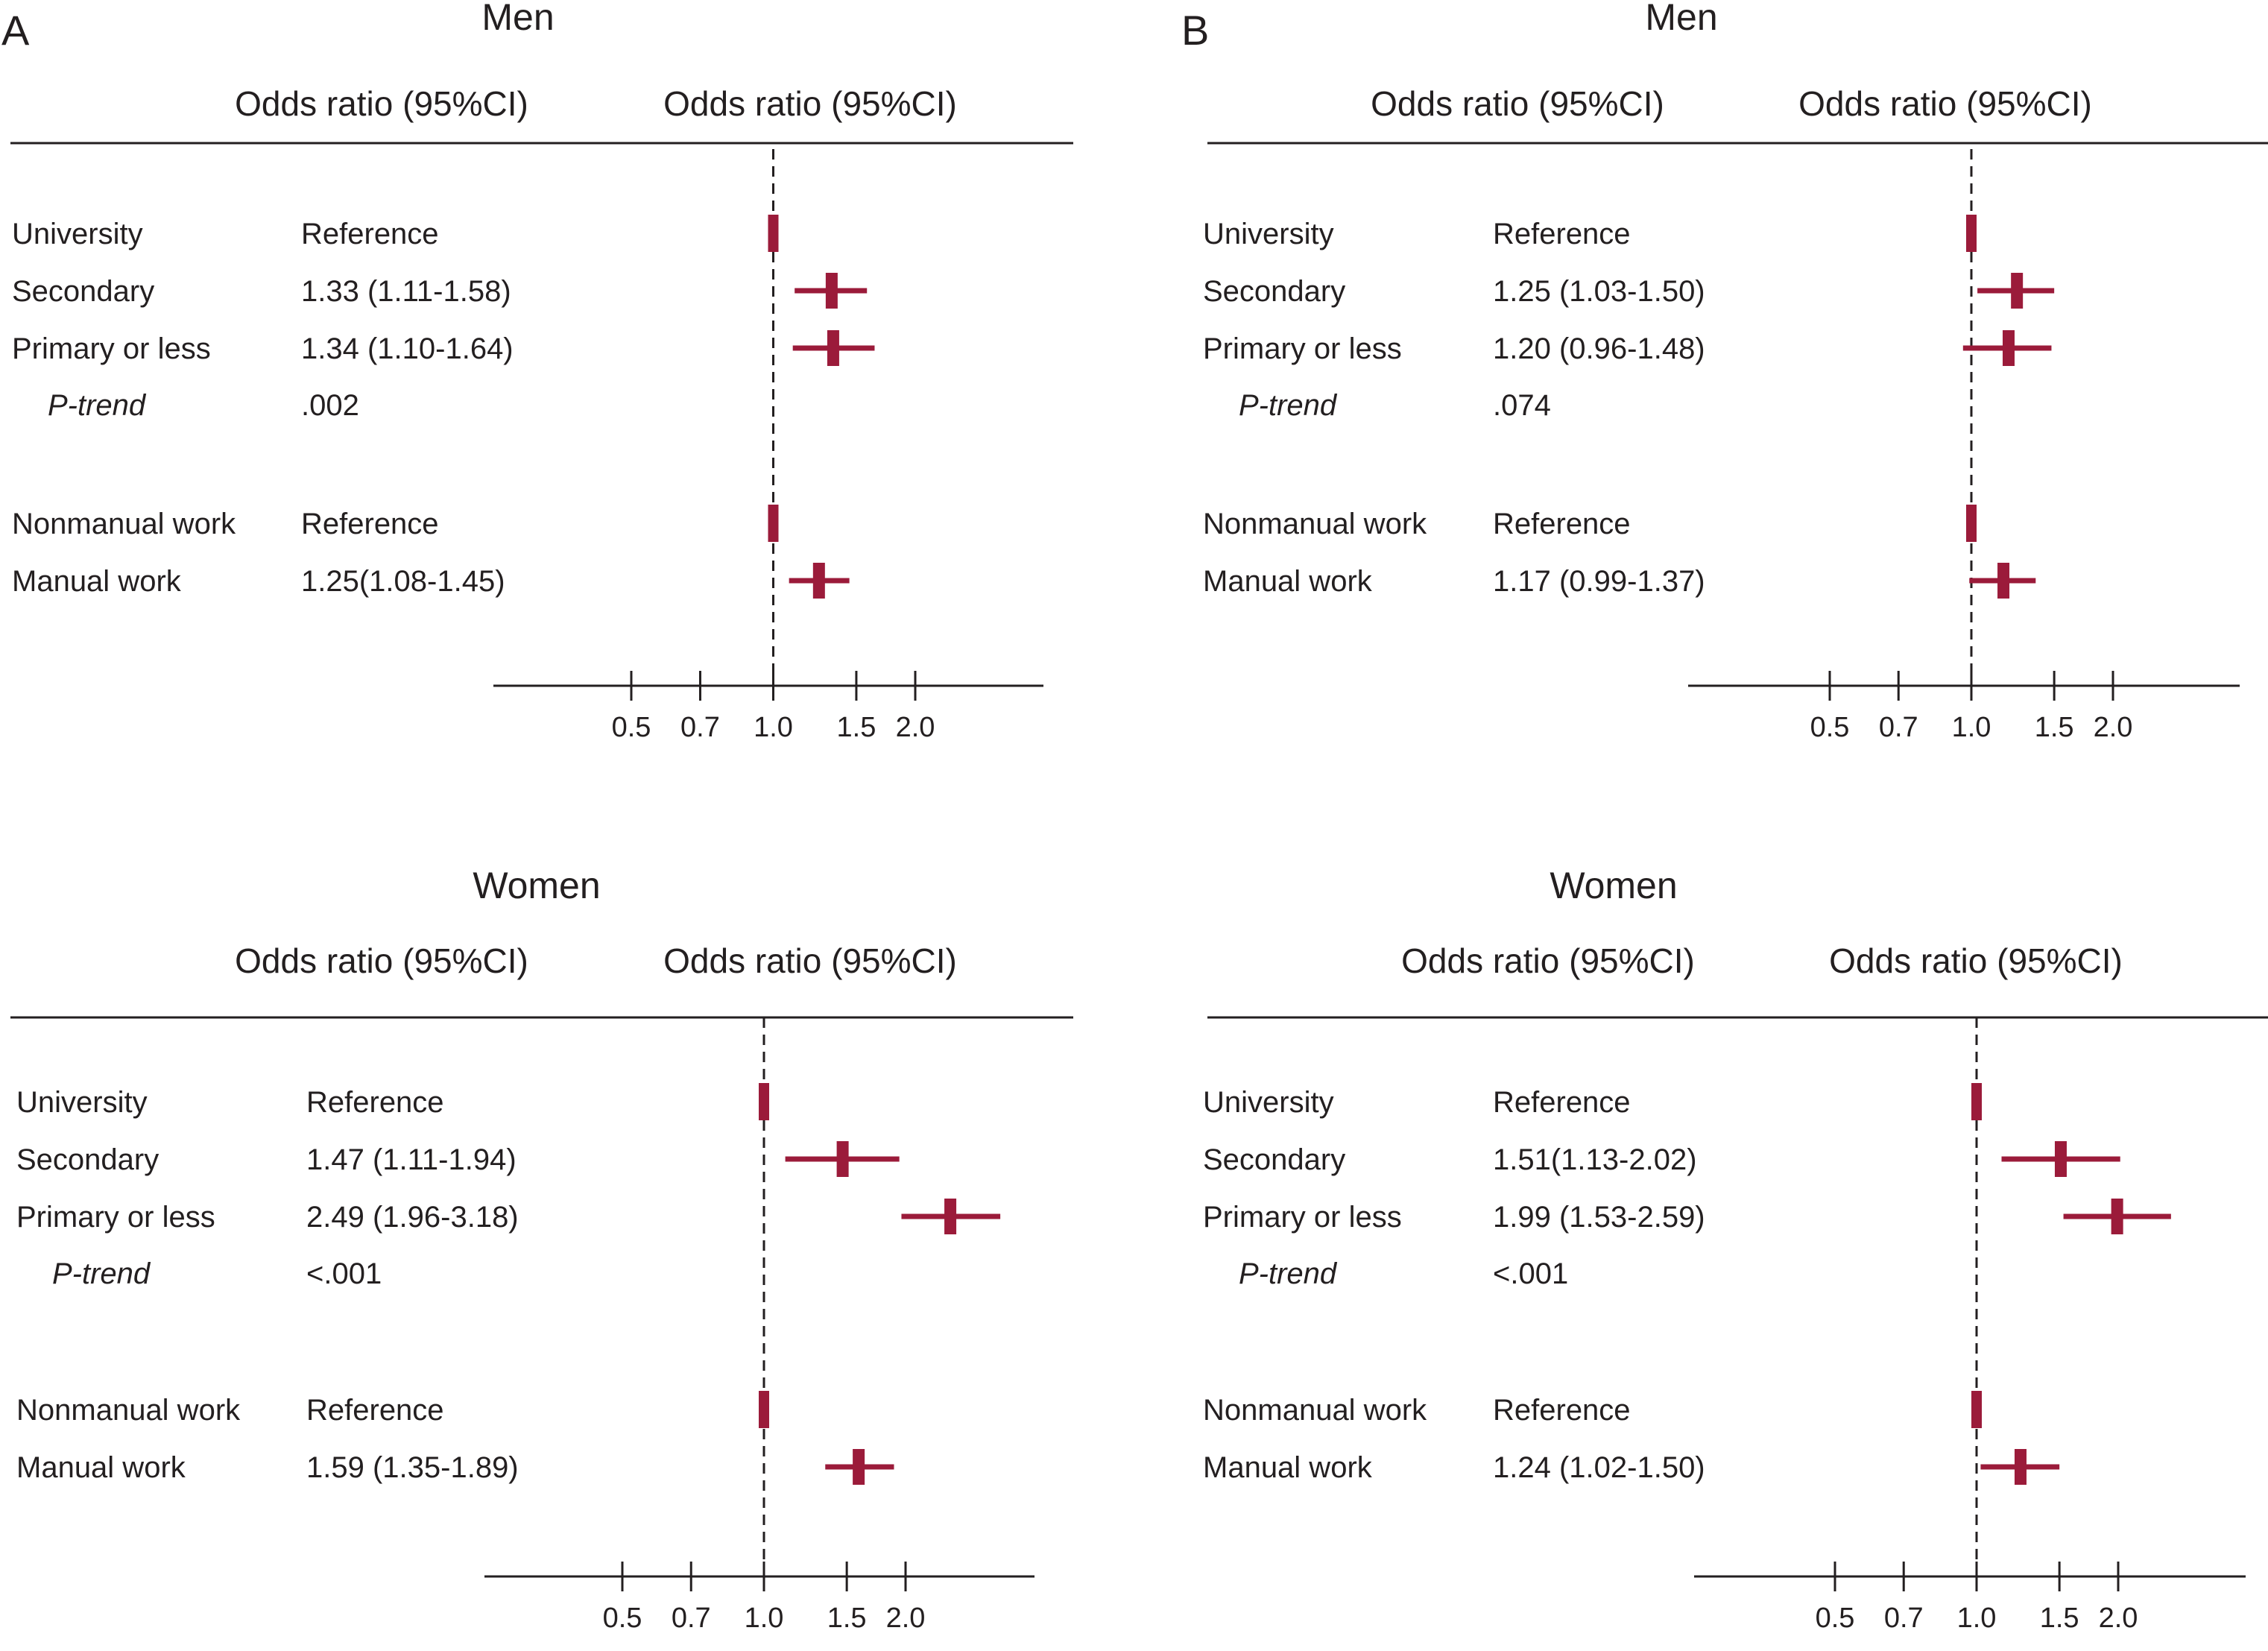 This screenshot has height=1651, width=2268. I want to click on row-estimate-text: .074, so click(1522, 405).